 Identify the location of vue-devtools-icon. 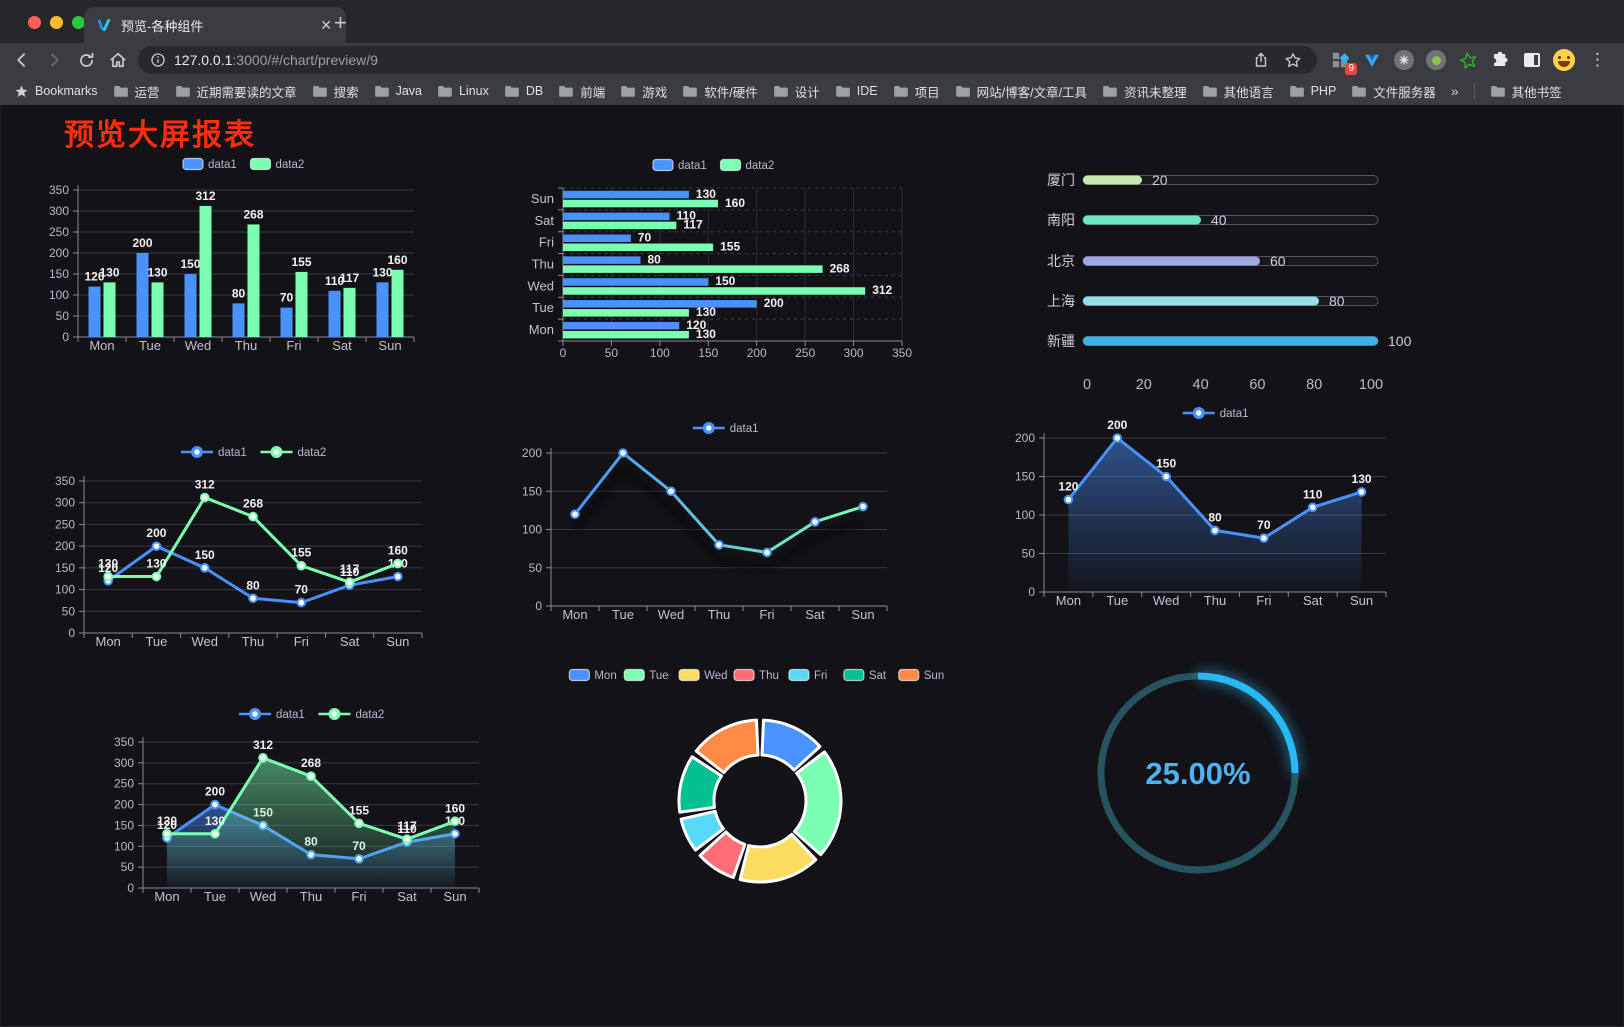
(1372, 60).